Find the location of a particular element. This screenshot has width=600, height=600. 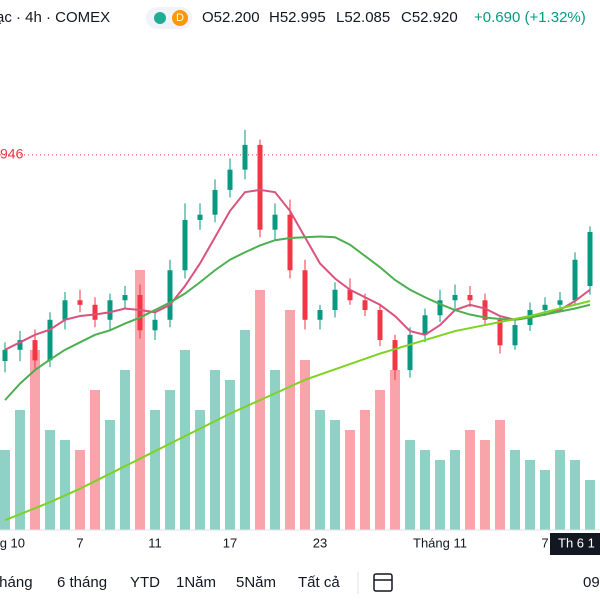

x-tick-label: 7 is located at coordinates (79, 542).